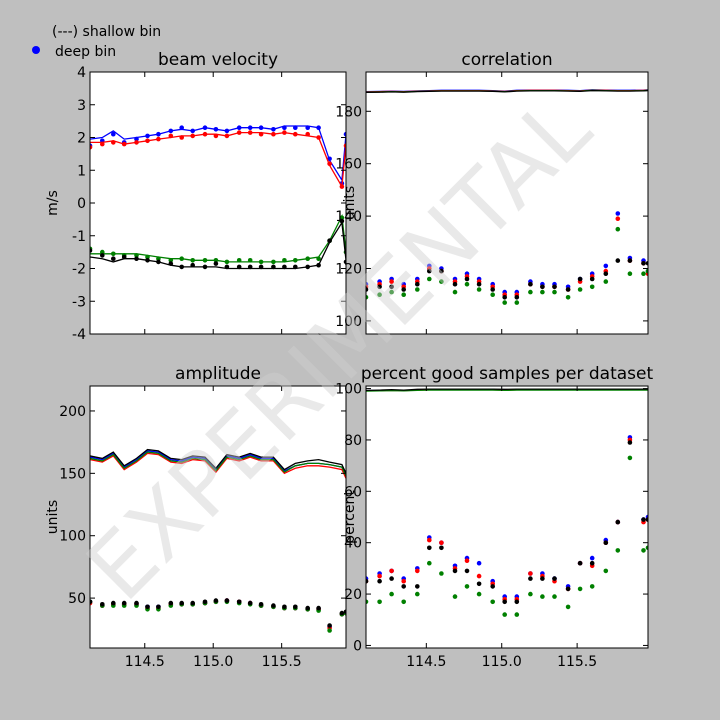 The height and width of the screenshot is (720, 720). I want to click on amplitude-frame, so click(218, 517).